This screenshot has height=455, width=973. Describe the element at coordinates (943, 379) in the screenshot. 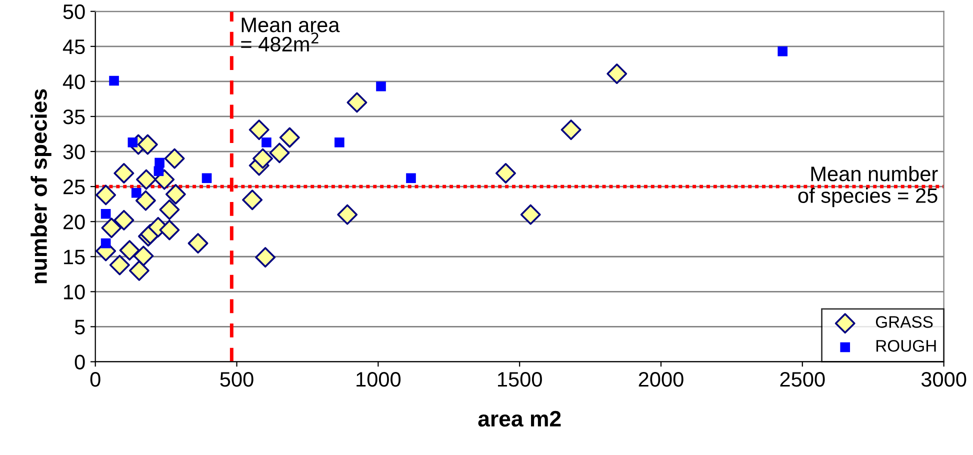

I see `x-tick-label: 3000` at that location.